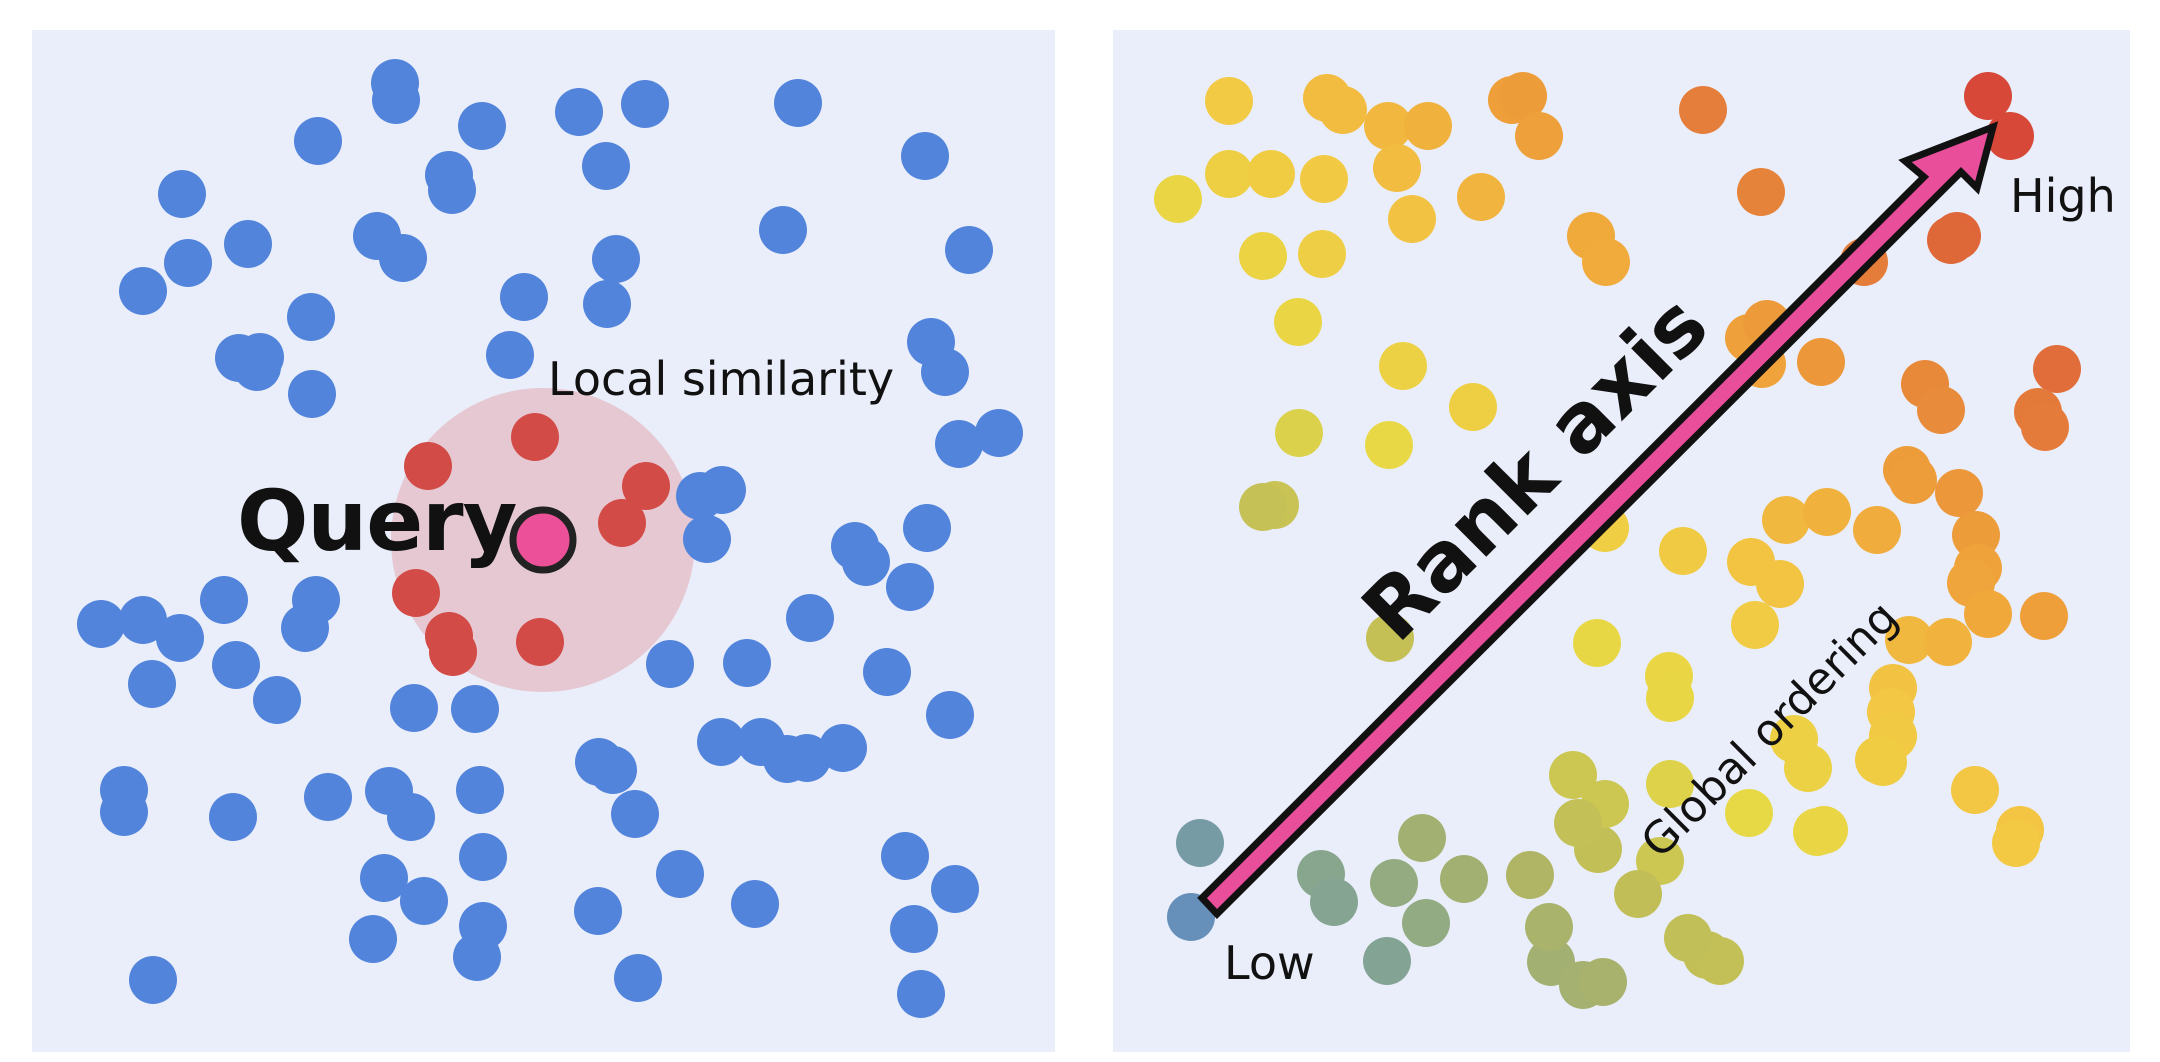  I want to click on local-similarity-label: Local similarity, so click(721, 379).